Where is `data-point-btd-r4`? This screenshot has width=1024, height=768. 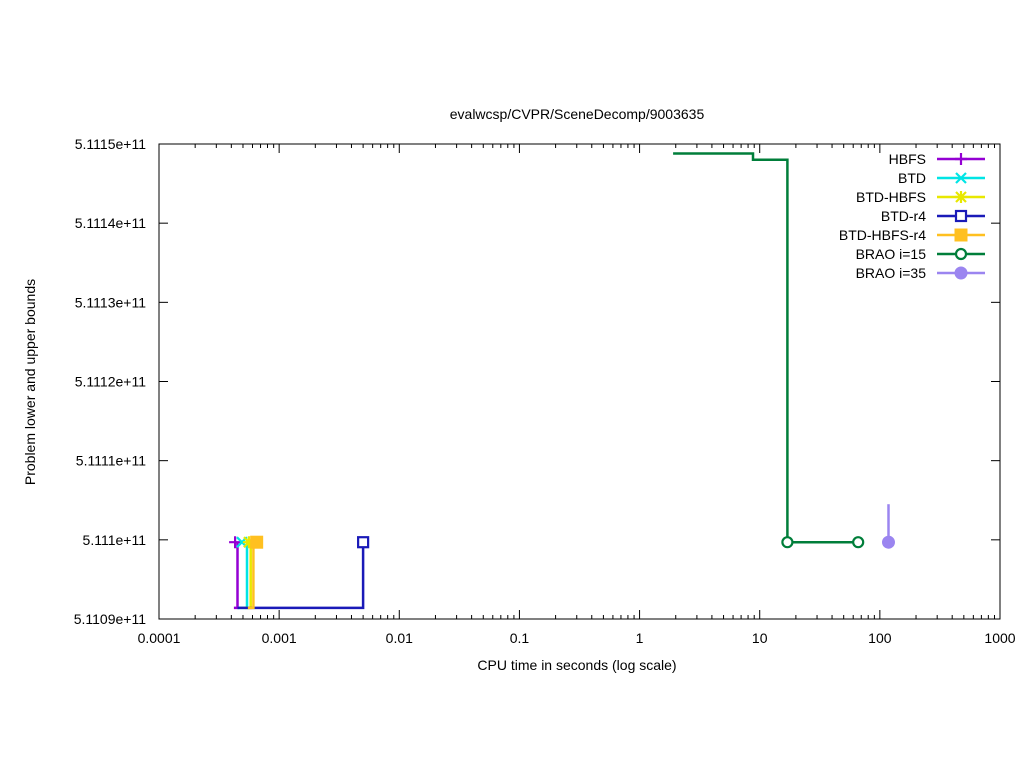 data-point-btd-r4 is located at coordinates (363, 542).